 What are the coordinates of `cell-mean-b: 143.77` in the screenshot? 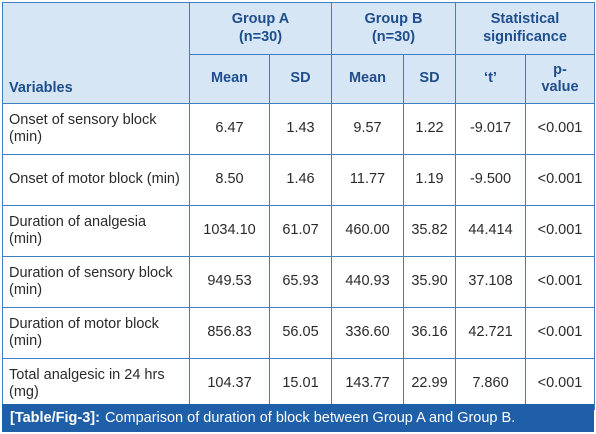 It's located at (367, 384).